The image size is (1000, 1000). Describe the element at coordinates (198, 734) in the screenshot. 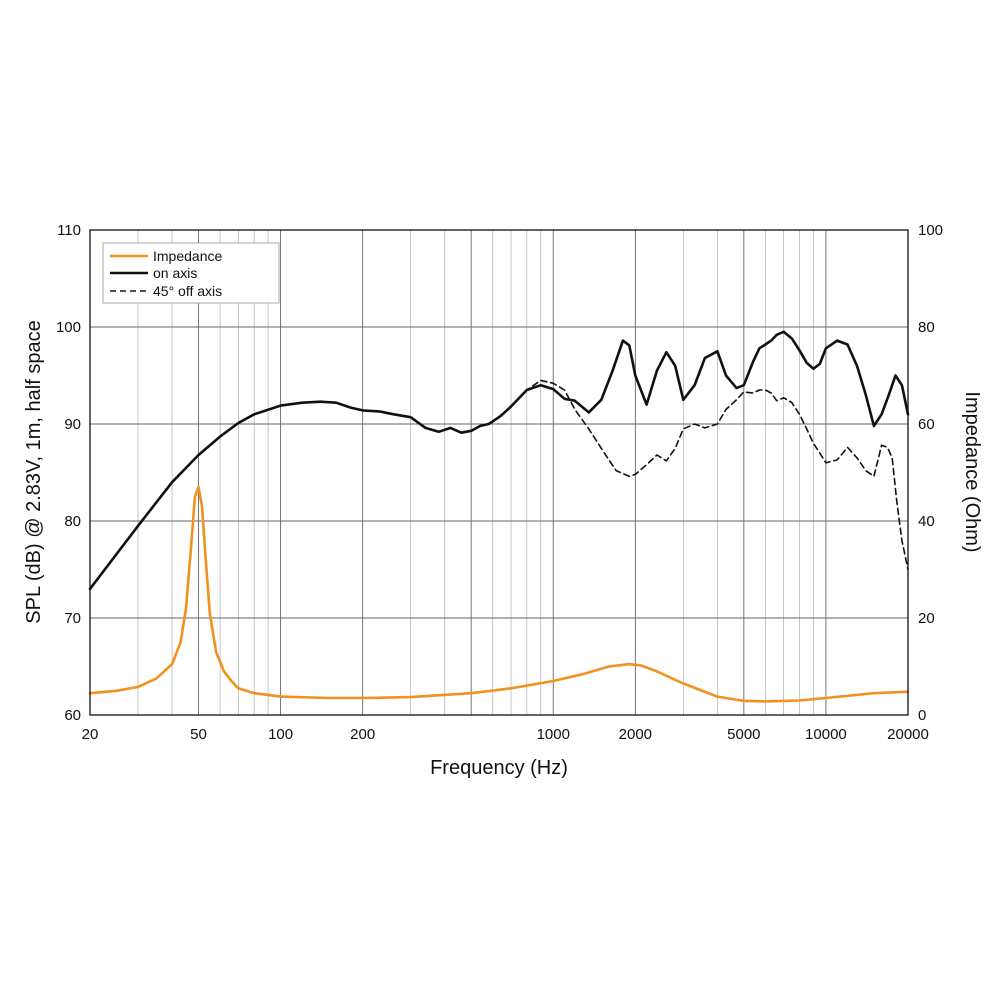

I see `x-tick-label: 50` at that location.